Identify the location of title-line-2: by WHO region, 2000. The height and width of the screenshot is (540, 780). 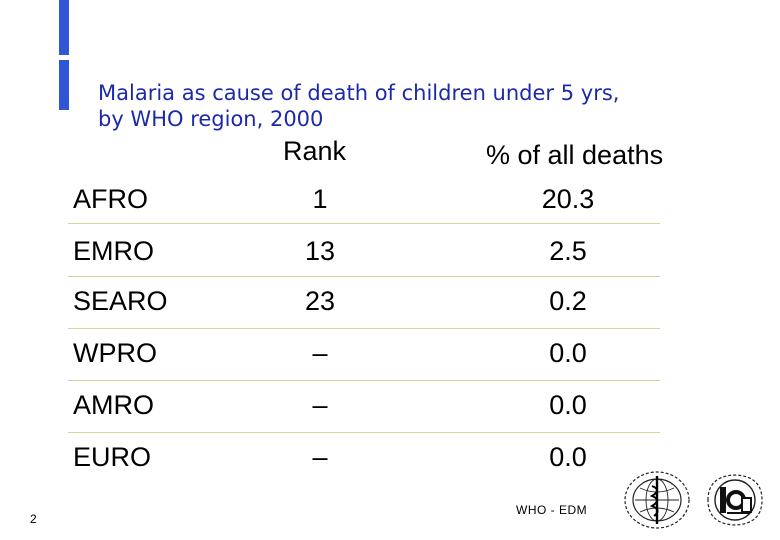
(211, 119).